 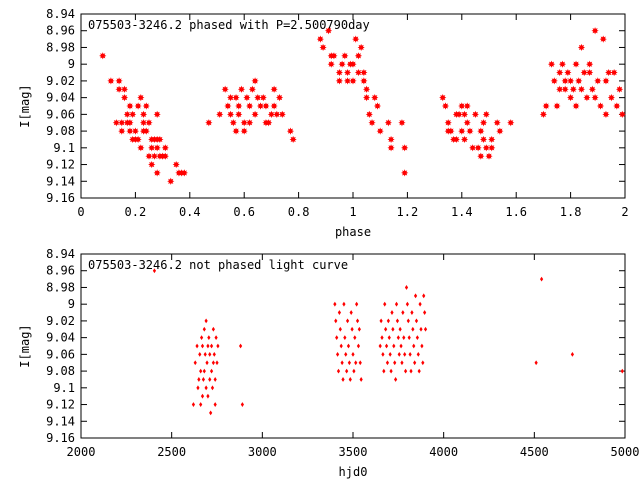 I want to click on x-tick-label: 4500, so click(x=534, y=452).